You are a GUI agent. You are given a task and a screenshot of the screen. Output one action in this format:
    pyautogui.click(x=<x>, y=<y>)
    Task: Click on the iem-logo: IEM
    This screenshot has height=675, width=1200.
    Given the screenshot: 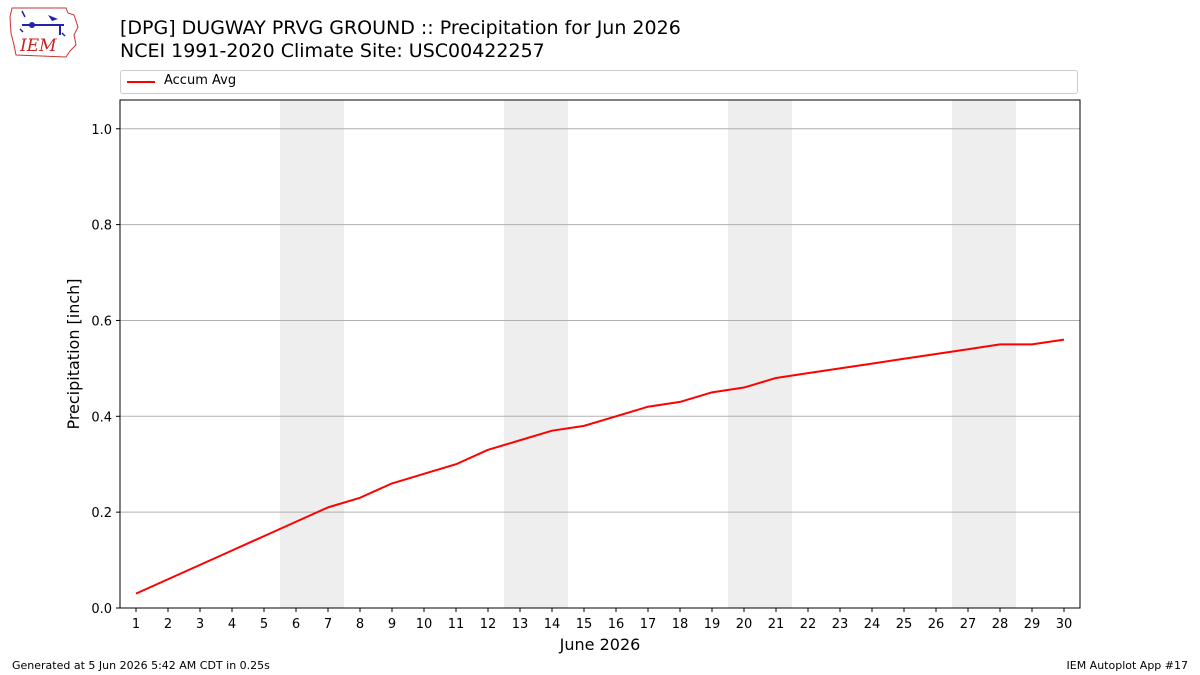 What is the action you would take?
    pyautogui.click(x=44, y=32)
    